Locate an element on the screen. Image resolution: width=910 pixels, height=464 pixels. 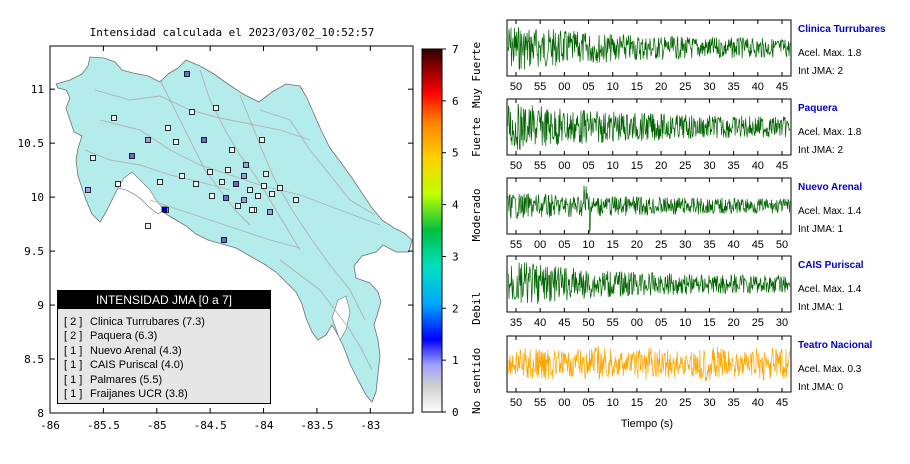
colorbar-tick-label: 6 is located at coordinates (455, 101).